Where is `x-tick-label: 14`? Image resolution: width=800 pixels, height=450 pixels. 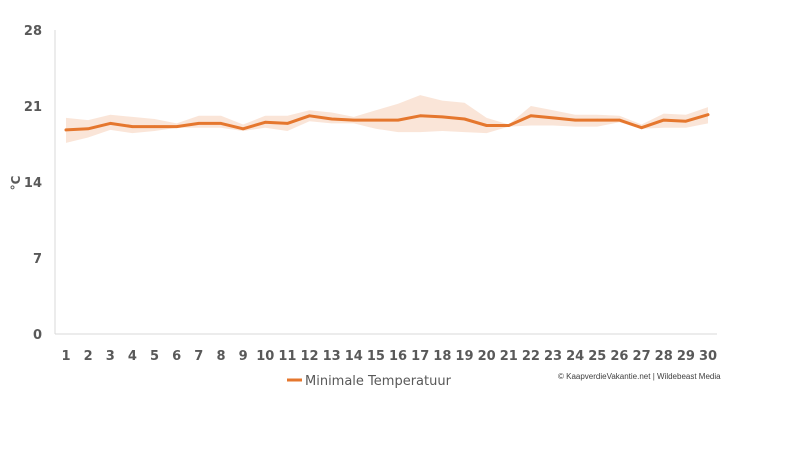
x-tick-label: 14 is located at coordinates (354, 356).